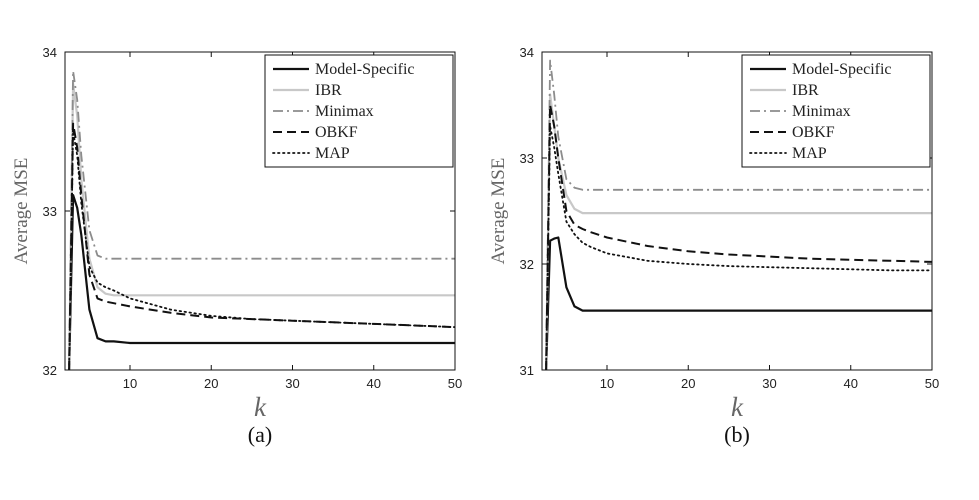 The image size is (979, 500). I want to click on panel-label: (a), so click(260, 434).